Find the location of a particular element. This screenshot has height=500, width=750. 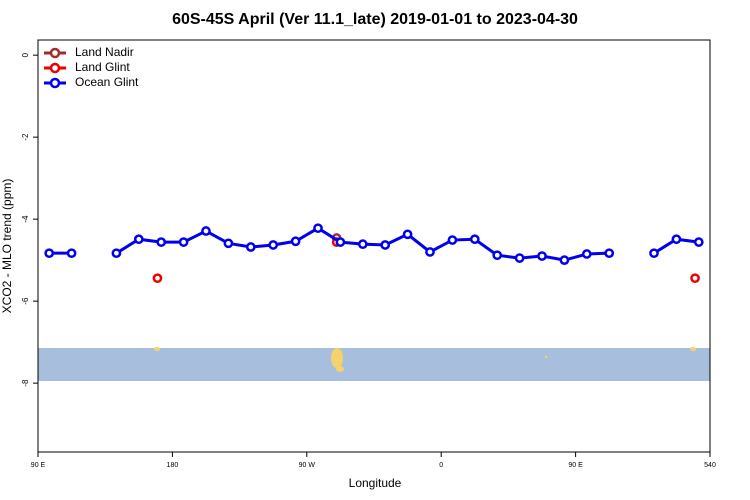

x-tick-label: 540 is located at coordinates (710, 465).